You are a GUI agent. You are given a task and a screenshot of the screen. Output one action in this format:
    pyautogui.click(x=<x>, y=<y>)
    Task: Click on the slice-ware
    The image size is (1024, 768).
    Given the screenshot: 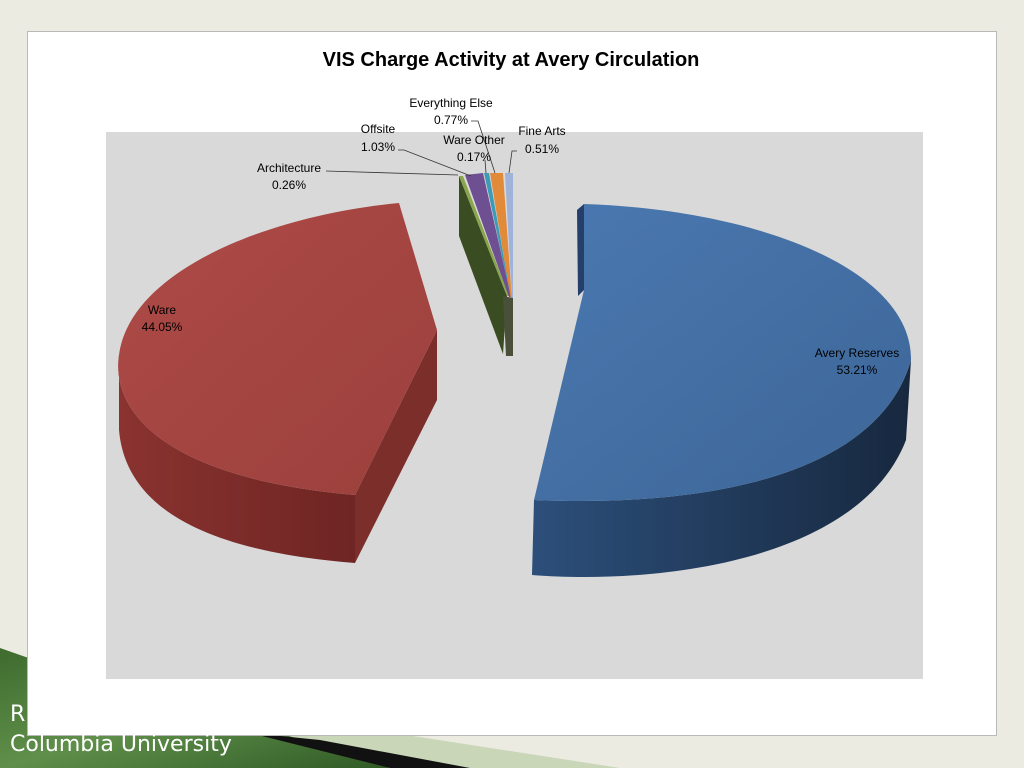 What is the action you would take?
    pyautogui.click(x=277, y=383)
    